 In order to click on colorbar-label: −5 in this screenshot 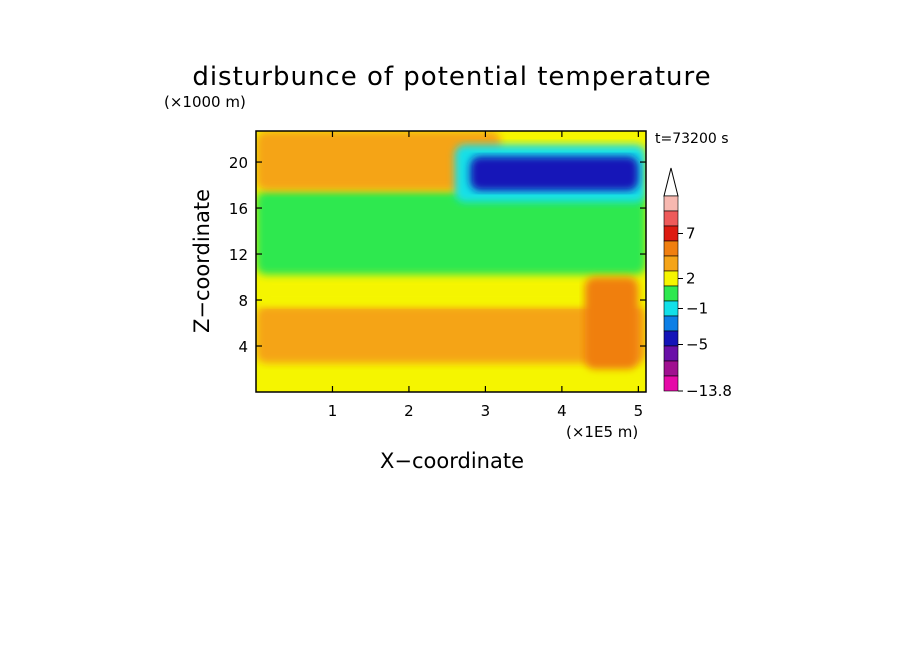, I will do `click(697, 345)`.